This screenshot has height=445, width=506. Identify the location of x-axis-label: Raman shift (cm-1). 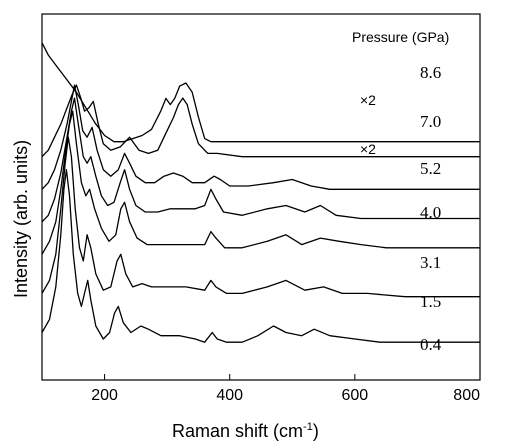
(245, 431).